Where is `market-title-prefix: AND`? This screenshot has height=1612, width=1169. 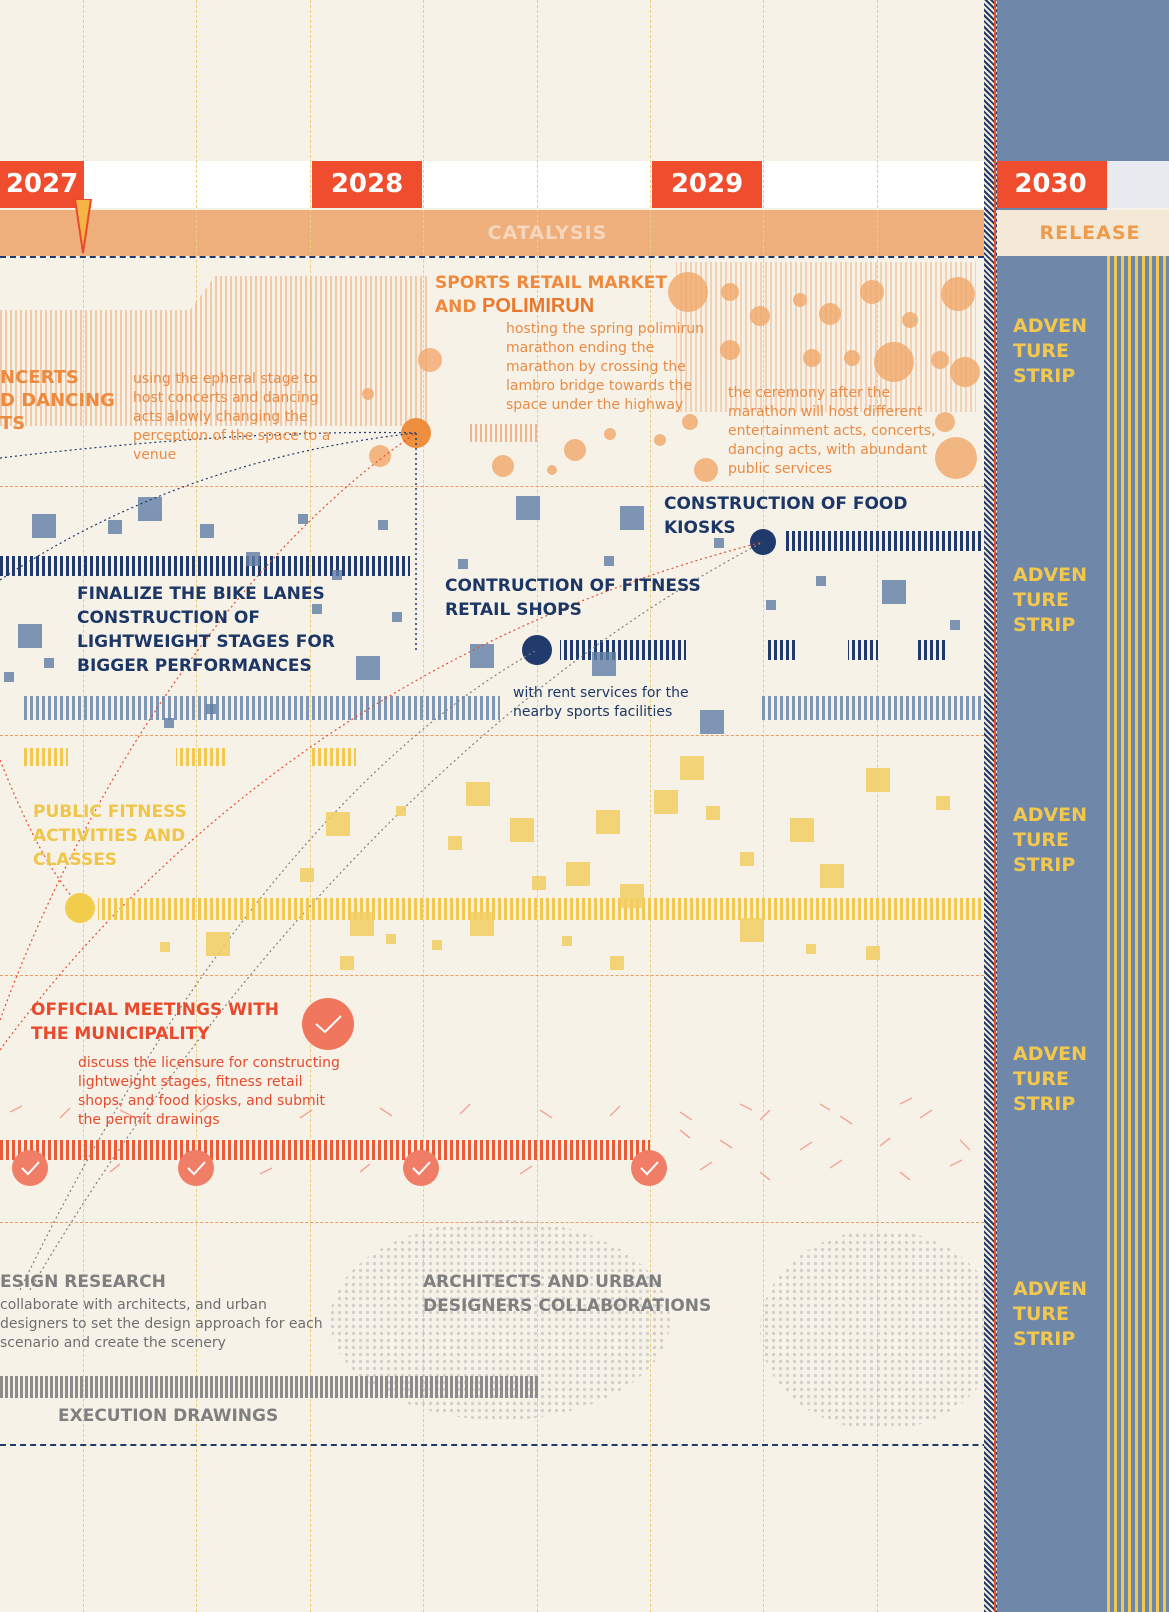 market-title-prefix: AND is located at coordinates (456, 307).